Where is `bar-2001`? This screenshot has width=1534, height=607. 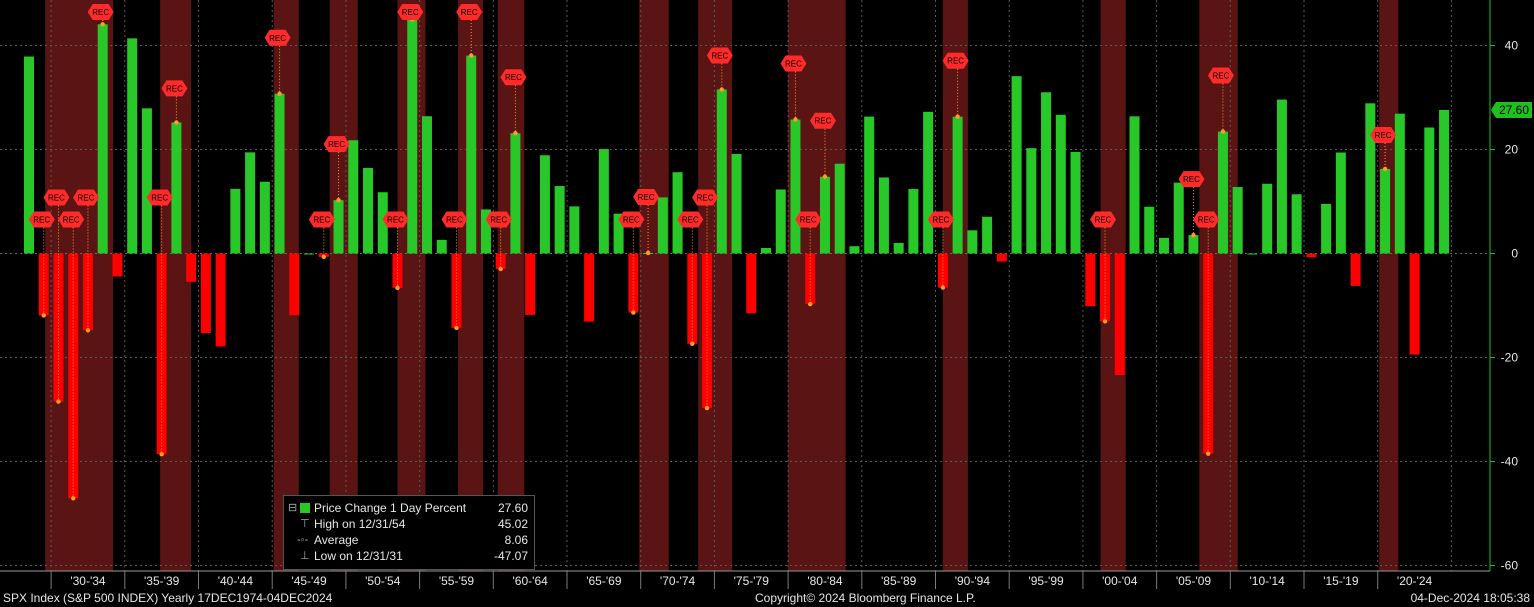 bar-2001 is located at coordinates (1105, 287).